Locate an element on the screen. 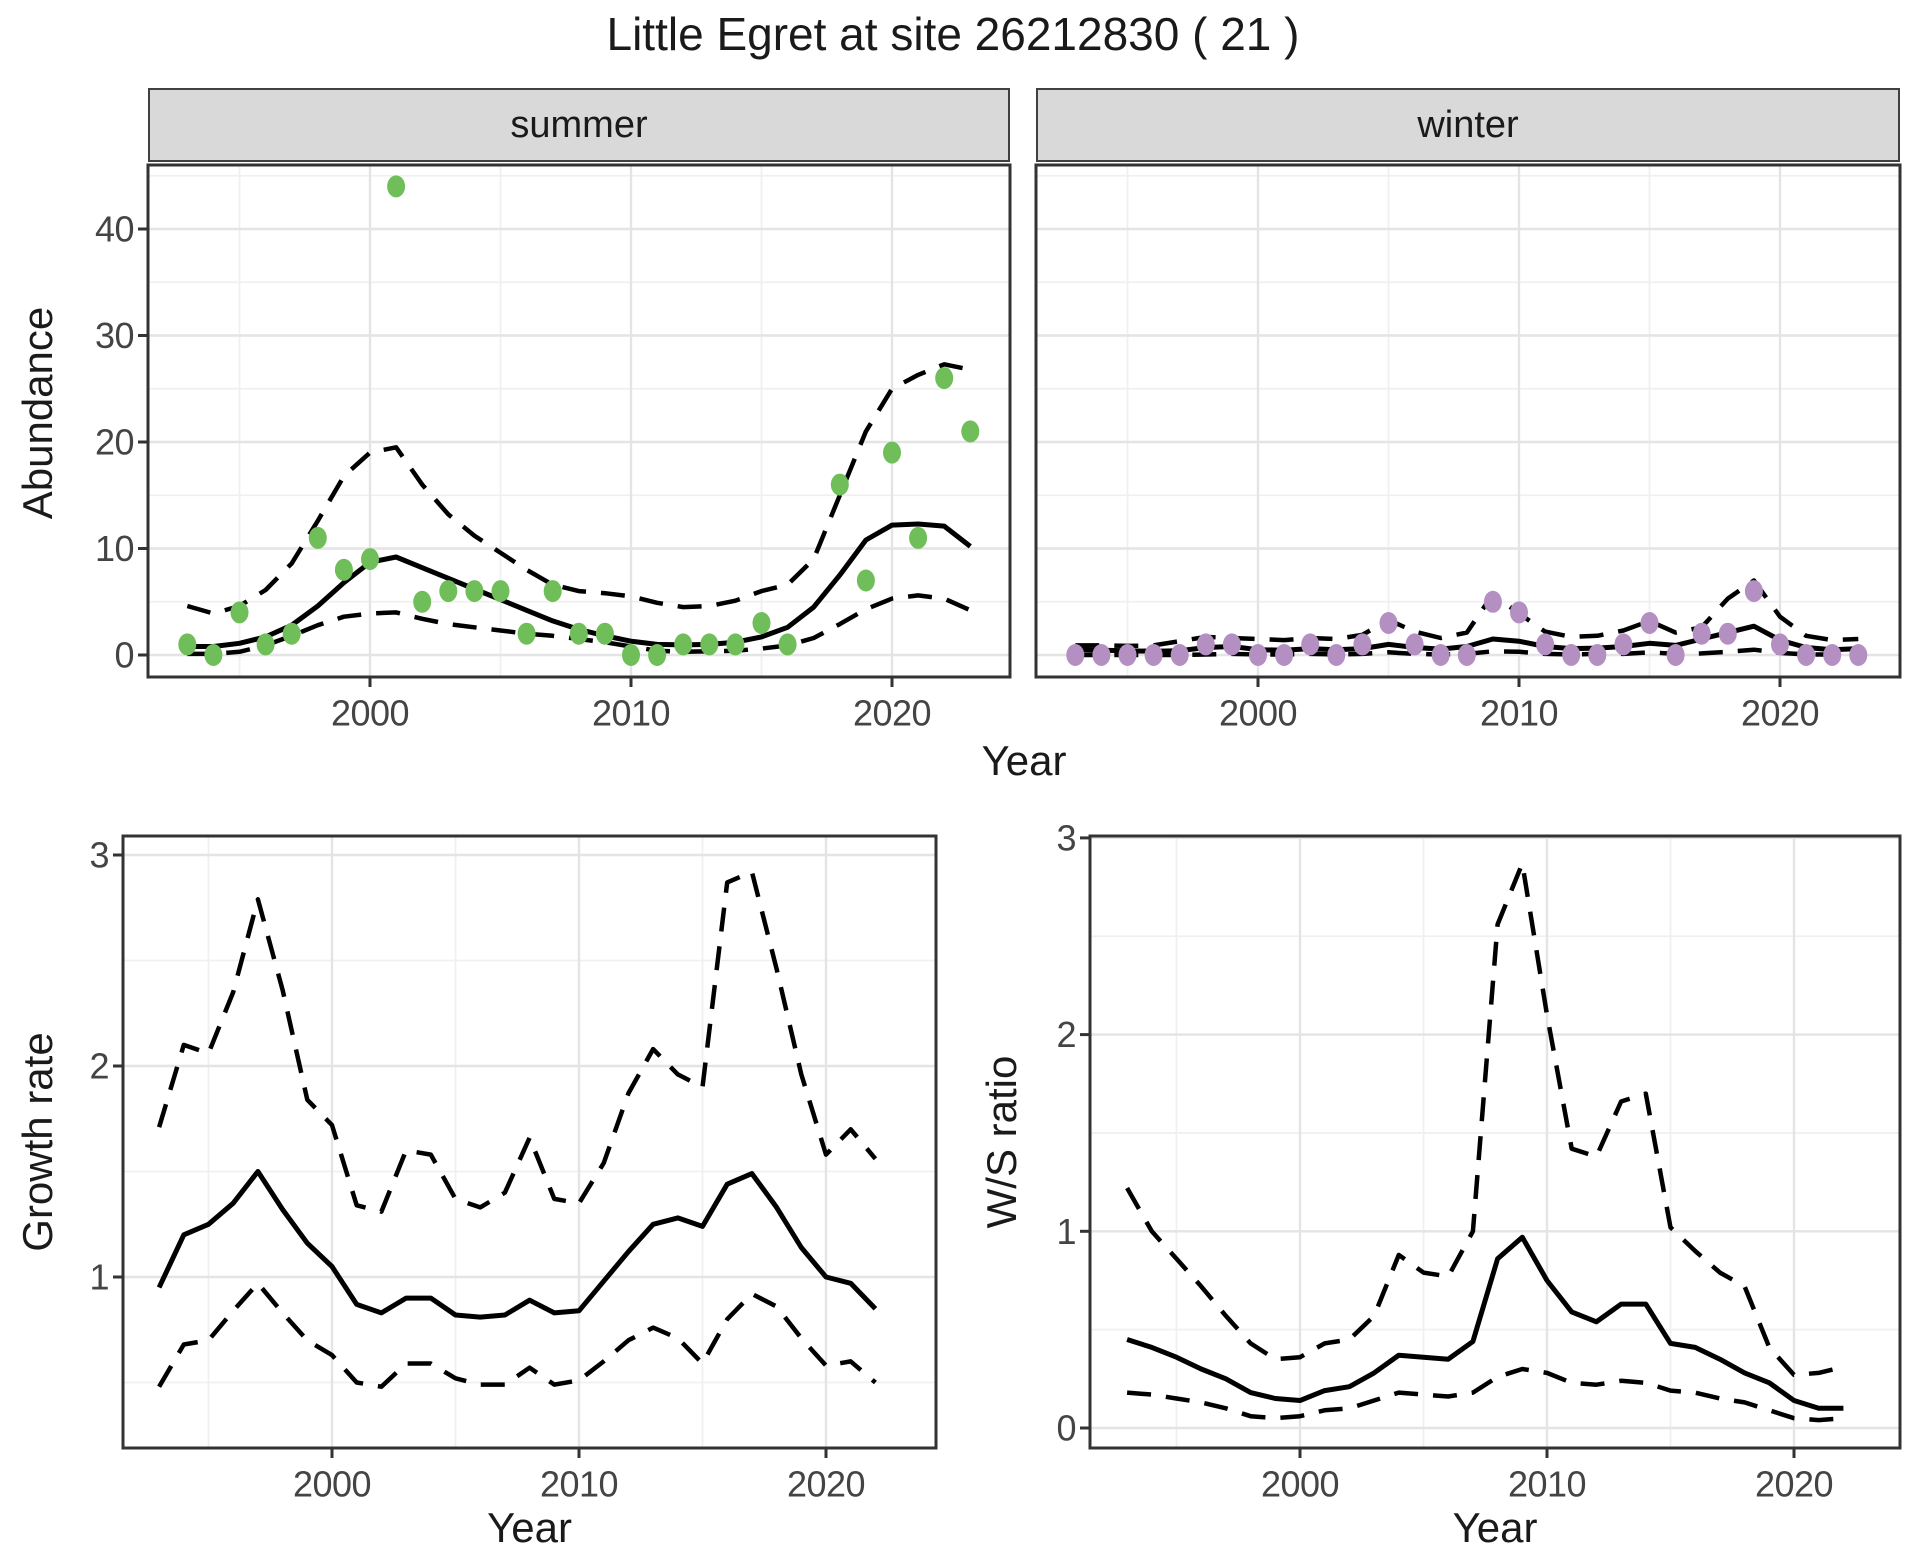 The width and height of the screenshot is (1920, 1560). abundance_summer-gridlines is located at coordinates (579, 421).